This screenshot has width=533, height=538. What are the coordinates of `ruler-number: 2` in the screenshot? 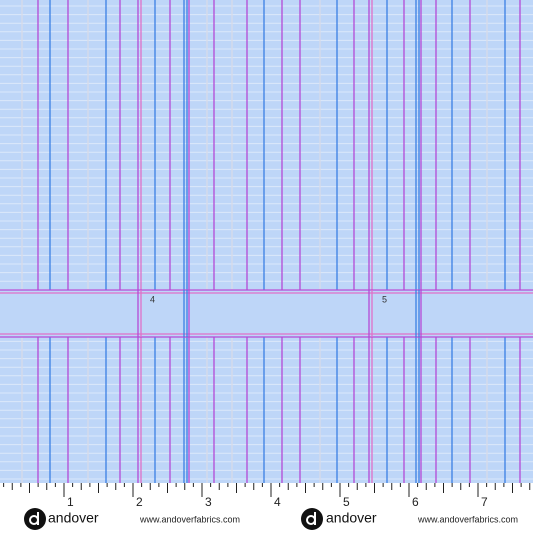 It's located at (139, 502).